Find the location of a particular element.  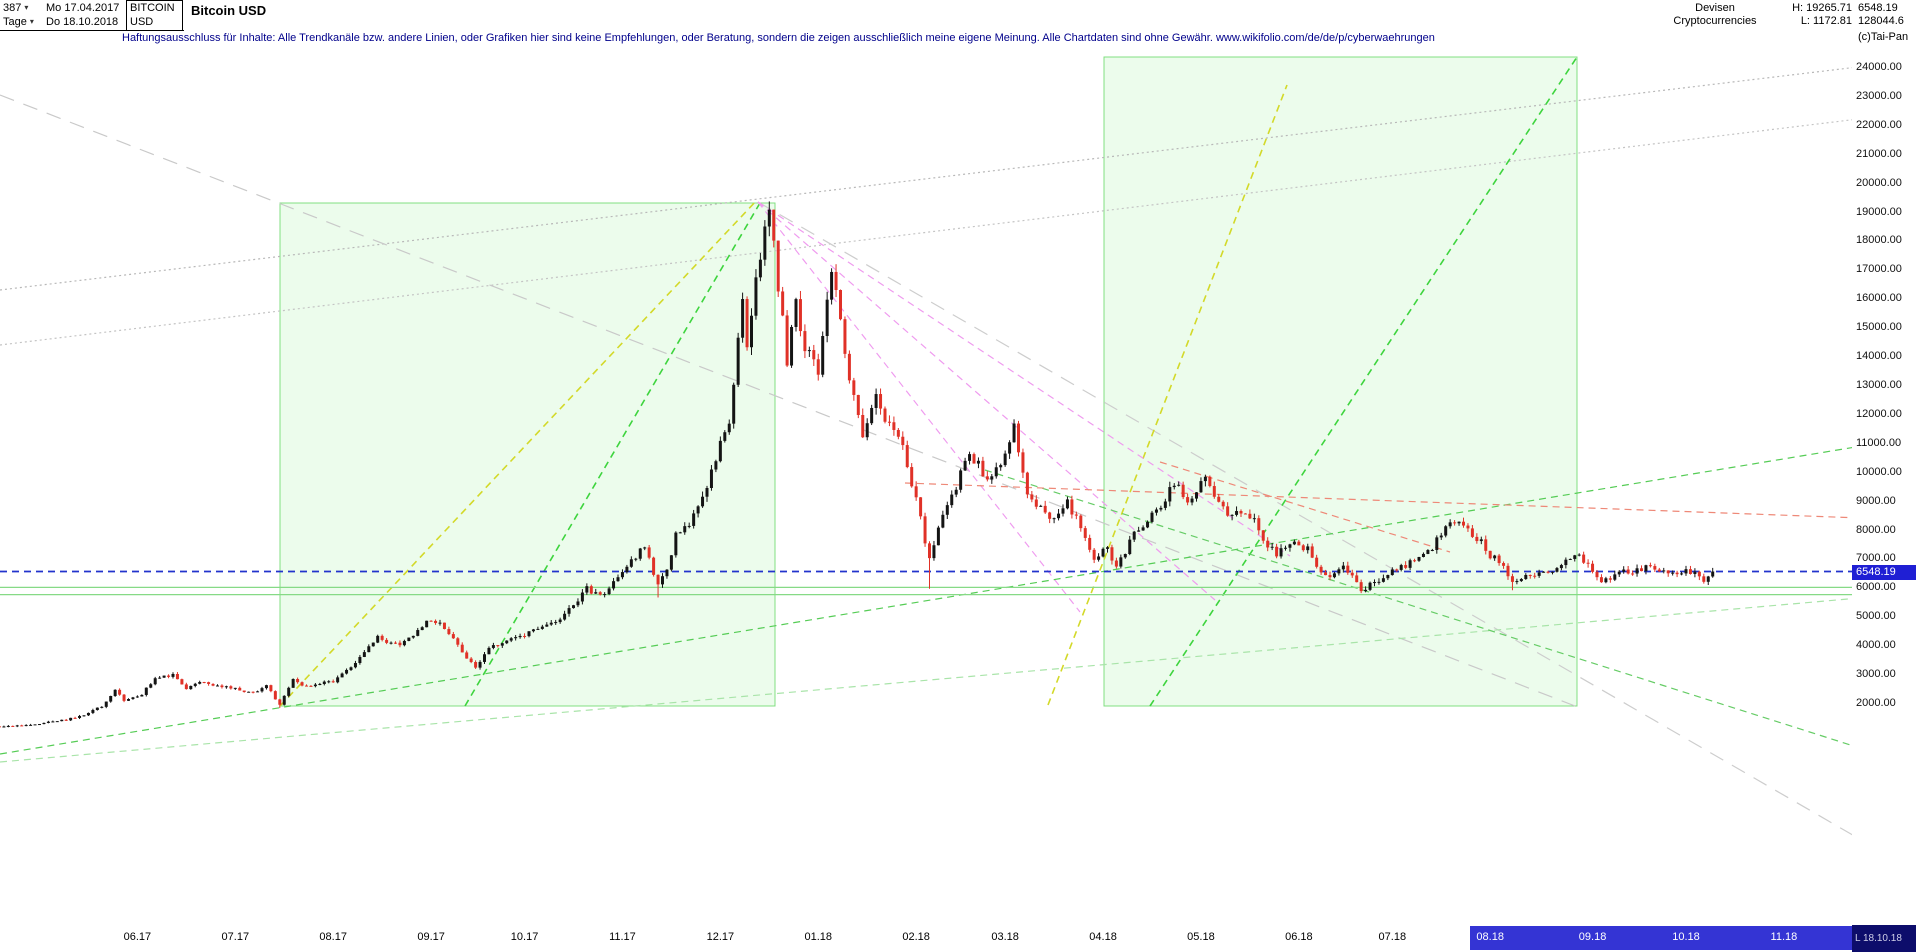

time-tick-label: 09.18 is located at coordinates (1592, 937).